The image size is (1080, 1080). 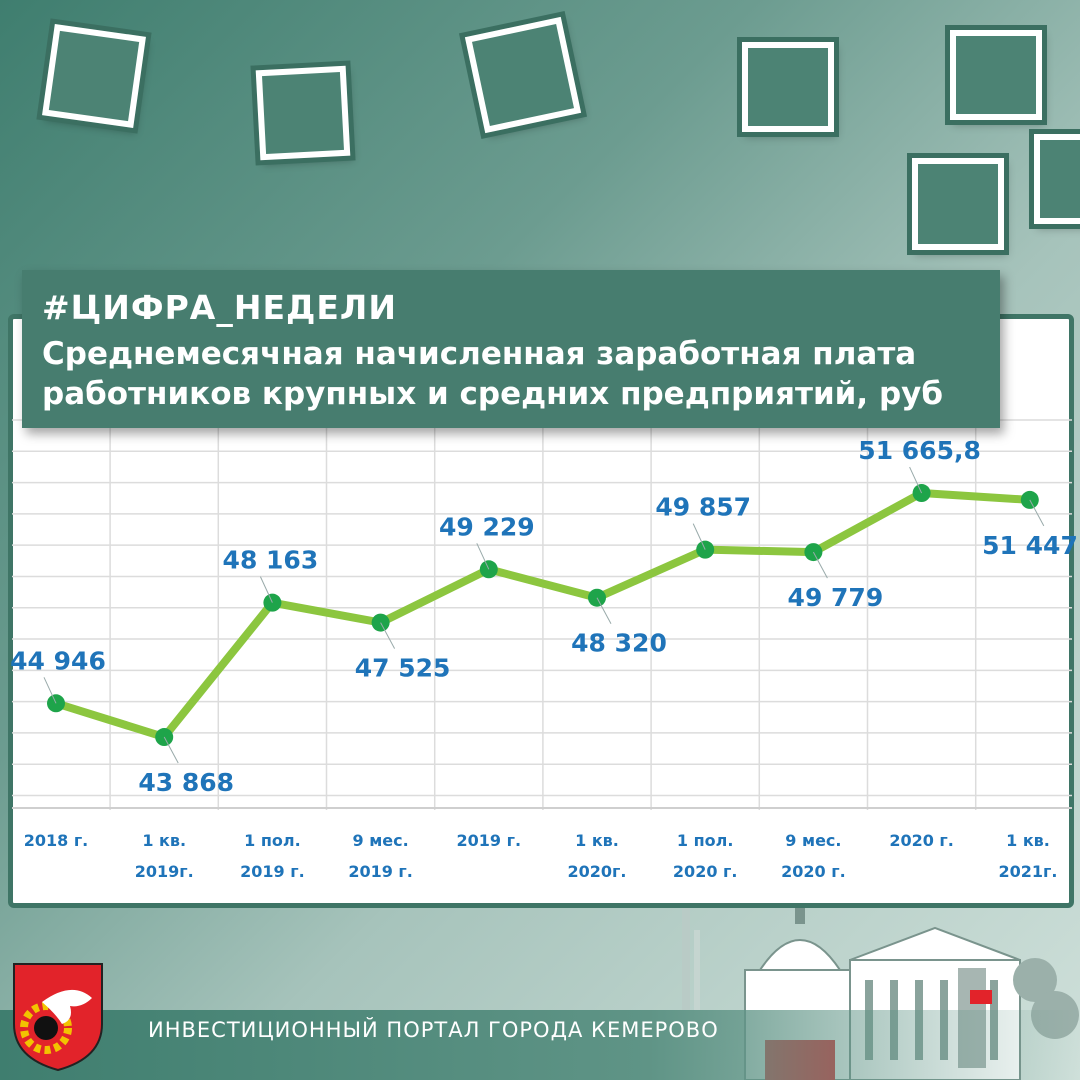 I want to click on data-label: 49 779, so click(x=836, y=597).